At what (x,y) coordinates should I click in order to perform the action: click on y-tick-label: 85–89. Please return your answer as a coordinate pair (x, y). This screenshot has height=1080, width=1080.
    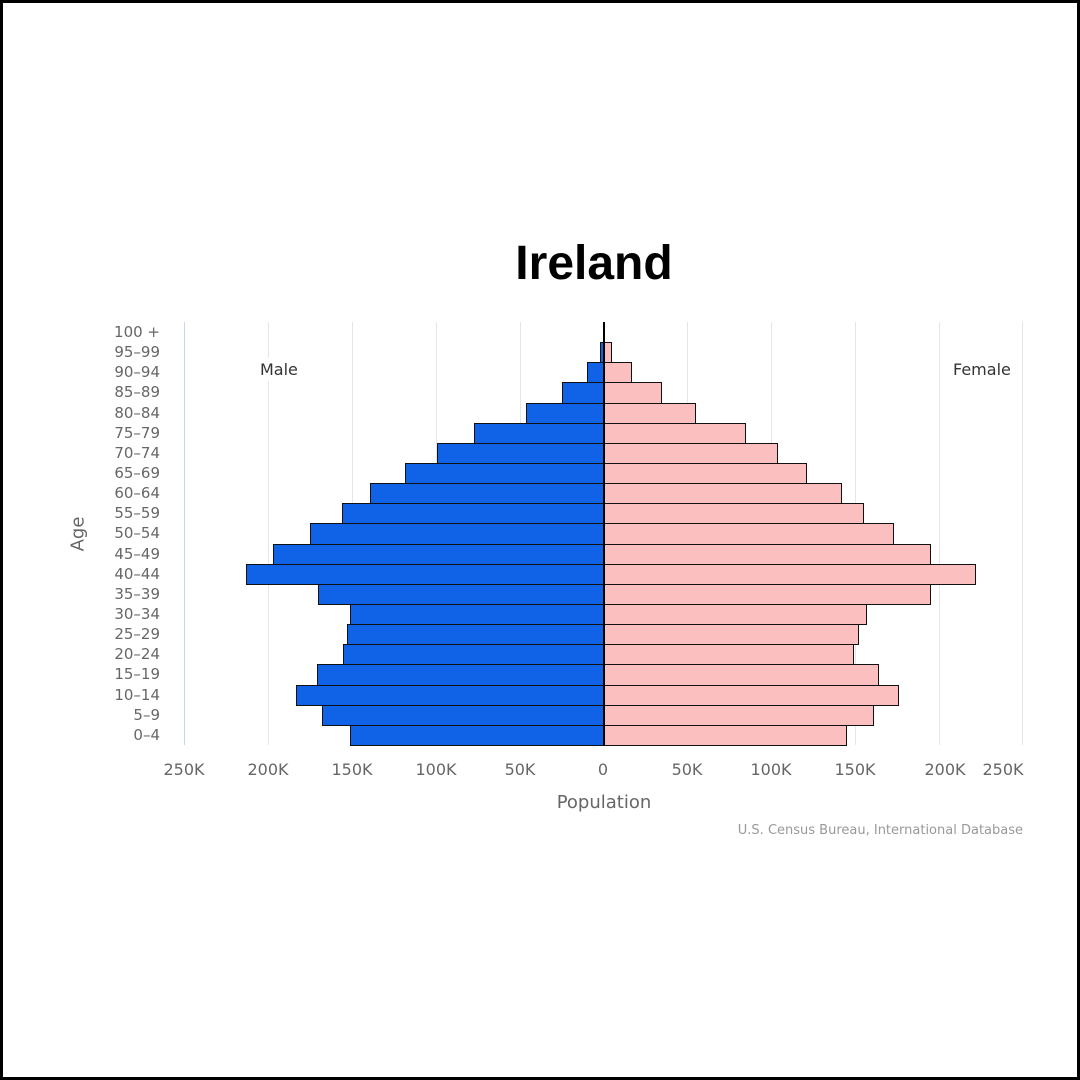
    Looking at the image, I should click on (137, 392).